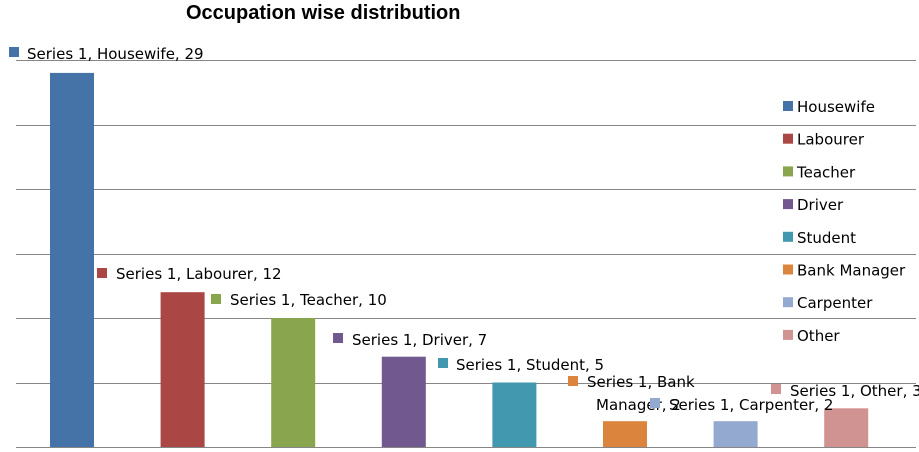 The image size is (919, 452). What do you see at coordinates (115, 54) in the screenshot?
I see `data-label: Series 1, Housewife, 29` at bounding box center [115, 54].